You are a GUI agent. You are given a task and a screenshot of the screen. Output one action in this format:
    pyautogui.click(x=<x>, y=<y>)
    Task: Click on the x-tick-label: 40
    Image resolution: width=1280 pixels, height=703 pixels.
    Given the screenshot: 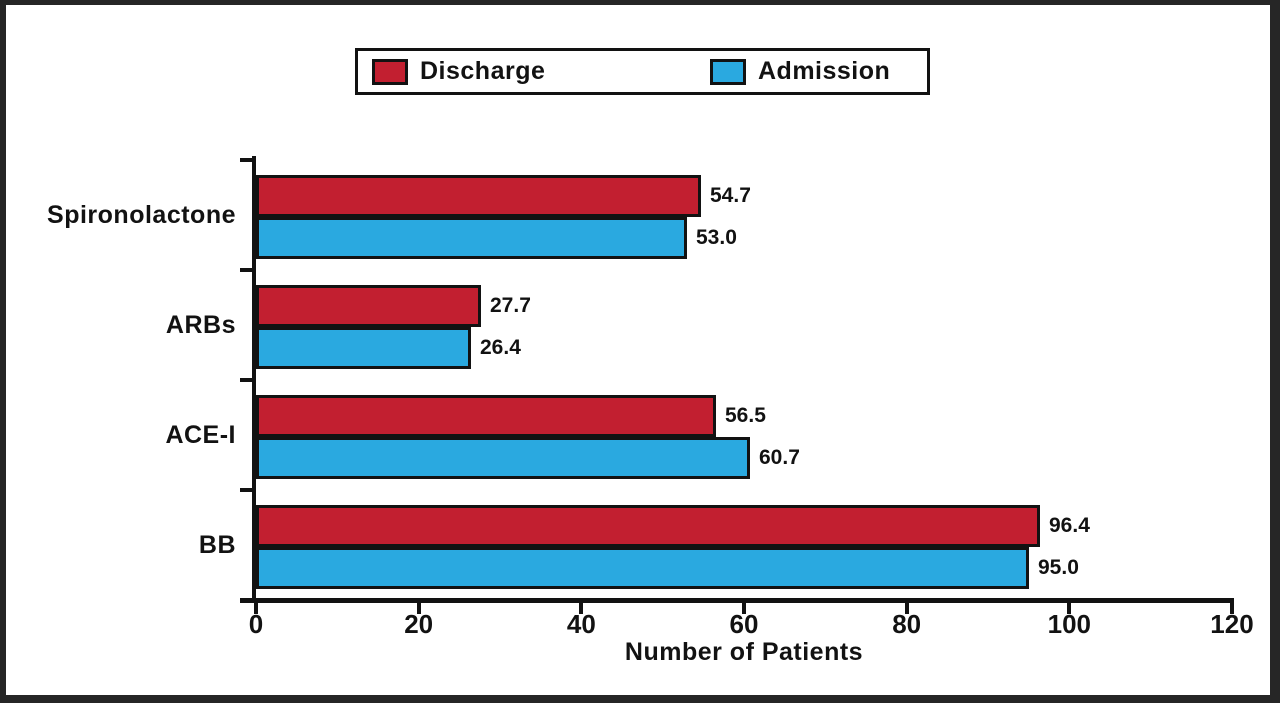 What is the action you would take?
    pyautogui.click(x=581, y=624)
    